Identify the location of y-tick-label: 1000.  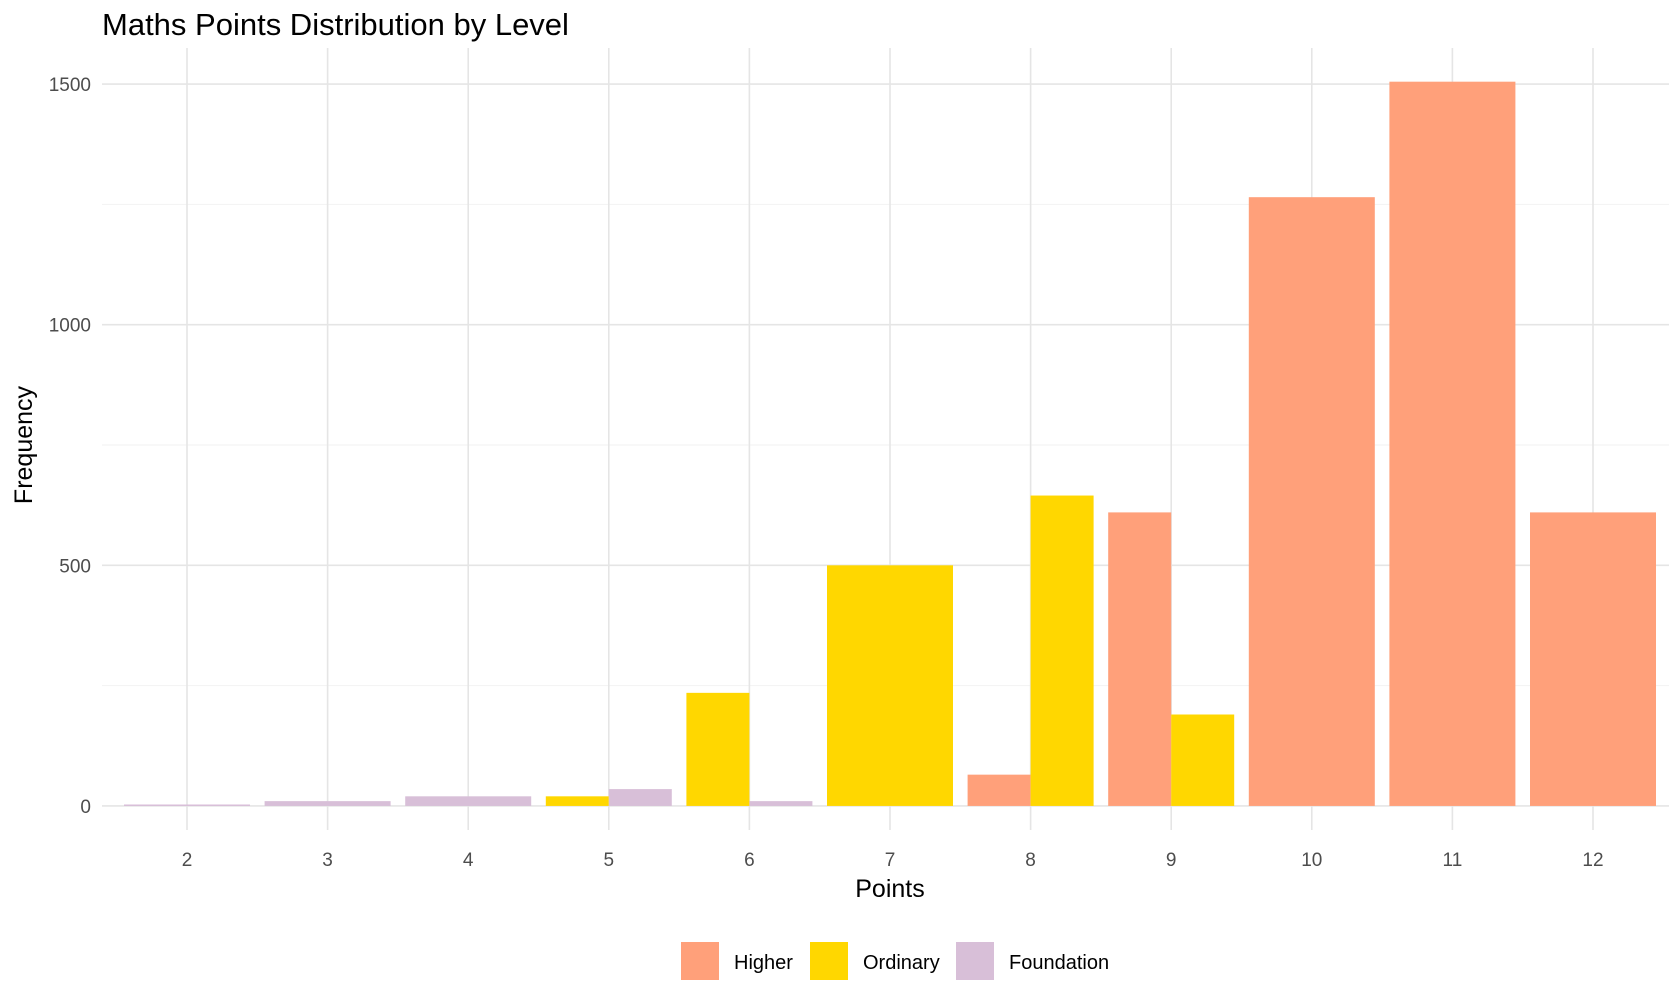
(70, 326).